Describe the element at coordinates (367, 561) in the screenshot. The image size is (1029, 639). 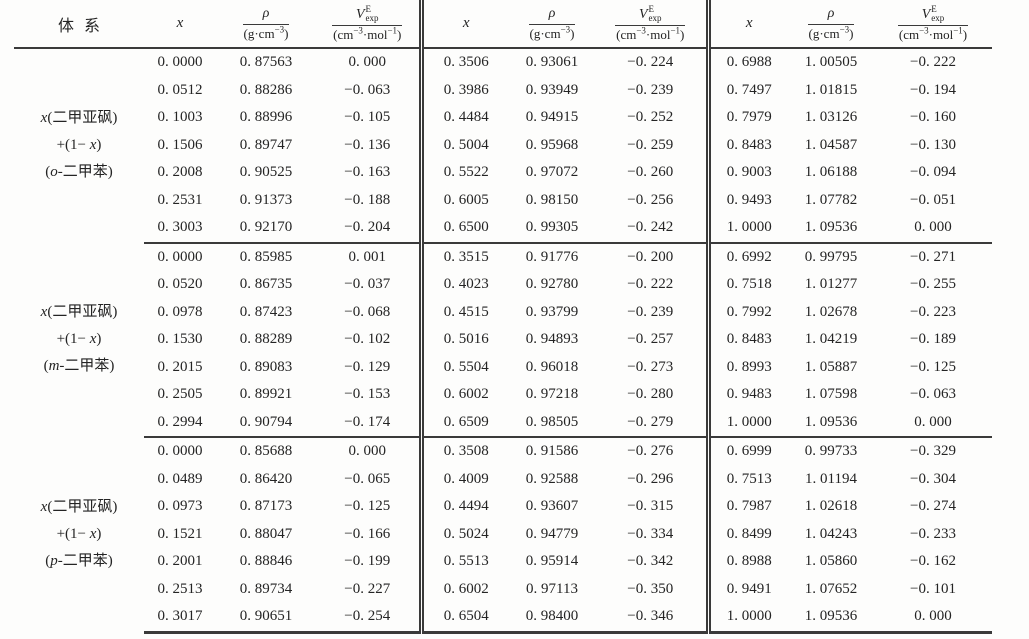
I see `cell-vexp-g1: −0. 199` at that location.